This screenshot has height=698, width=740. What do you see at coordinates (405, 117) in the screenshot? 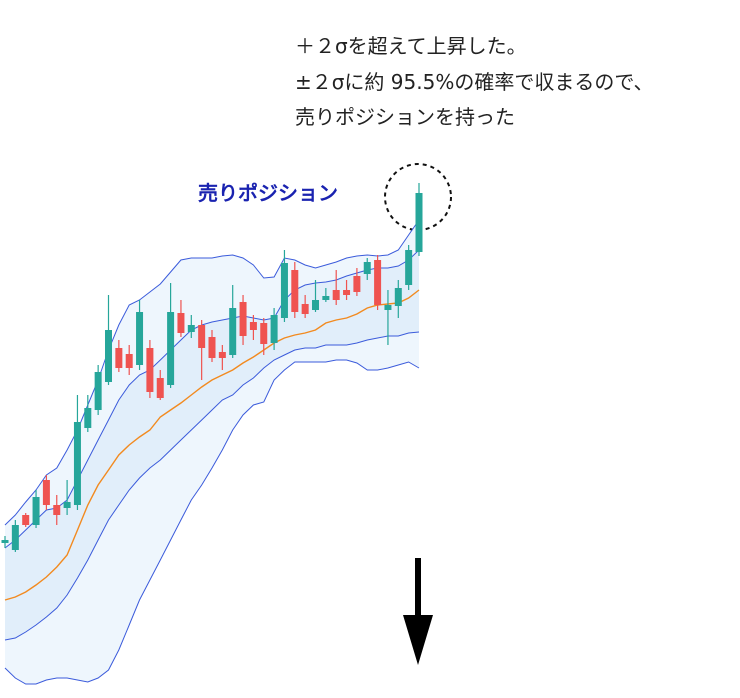
I see `annotation: 売りポジションを持った` at bounding box center [405, 117].